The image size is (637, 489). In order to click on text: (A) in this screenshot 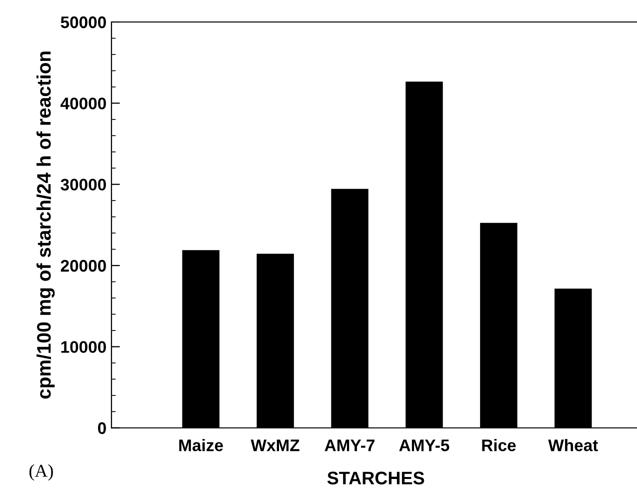, I will do `click(41, 472)`.